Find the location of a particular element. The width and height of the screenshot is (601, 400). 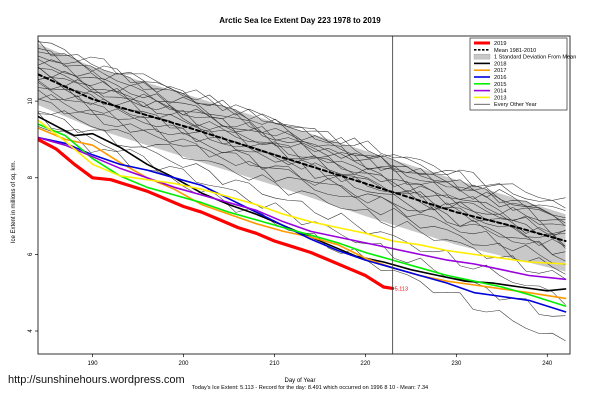

x-tick-label: 190 is located at coordinates (93, 364).